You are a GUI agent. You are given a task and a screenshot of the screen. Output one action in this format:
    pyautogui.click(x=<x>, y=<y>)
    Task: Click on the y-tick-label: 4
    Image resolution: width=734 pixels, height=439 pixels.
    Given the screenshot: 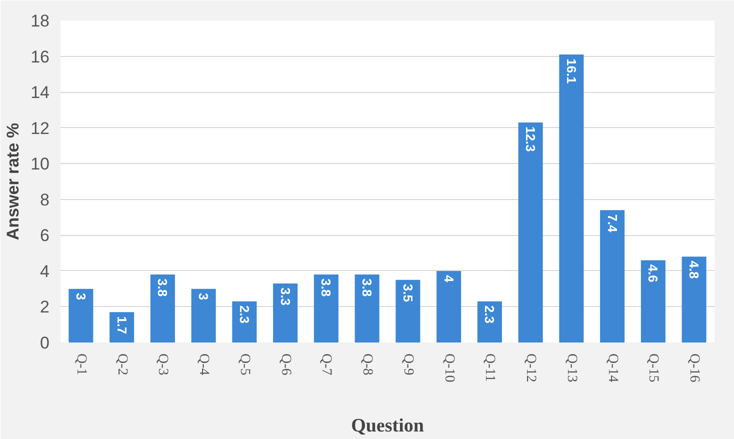 What is the action you would take?
    pyautogui.click(x=45, y=271)
    